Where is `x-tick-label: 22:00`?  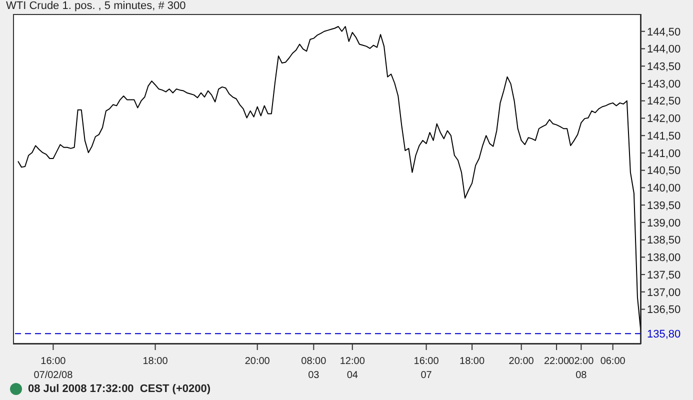
x-tick-label: 22:00 is located at coordinates (557, 361).